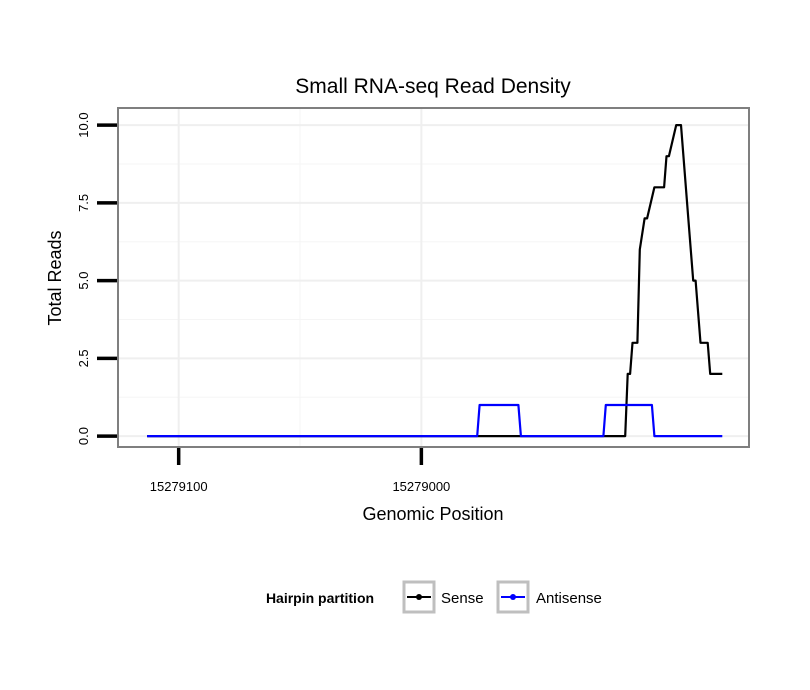 Image resolution: width=810 pixels, height=690 pixels. I want to click on legend: Hairpin partition Sense Antisense, so click(434, 597).